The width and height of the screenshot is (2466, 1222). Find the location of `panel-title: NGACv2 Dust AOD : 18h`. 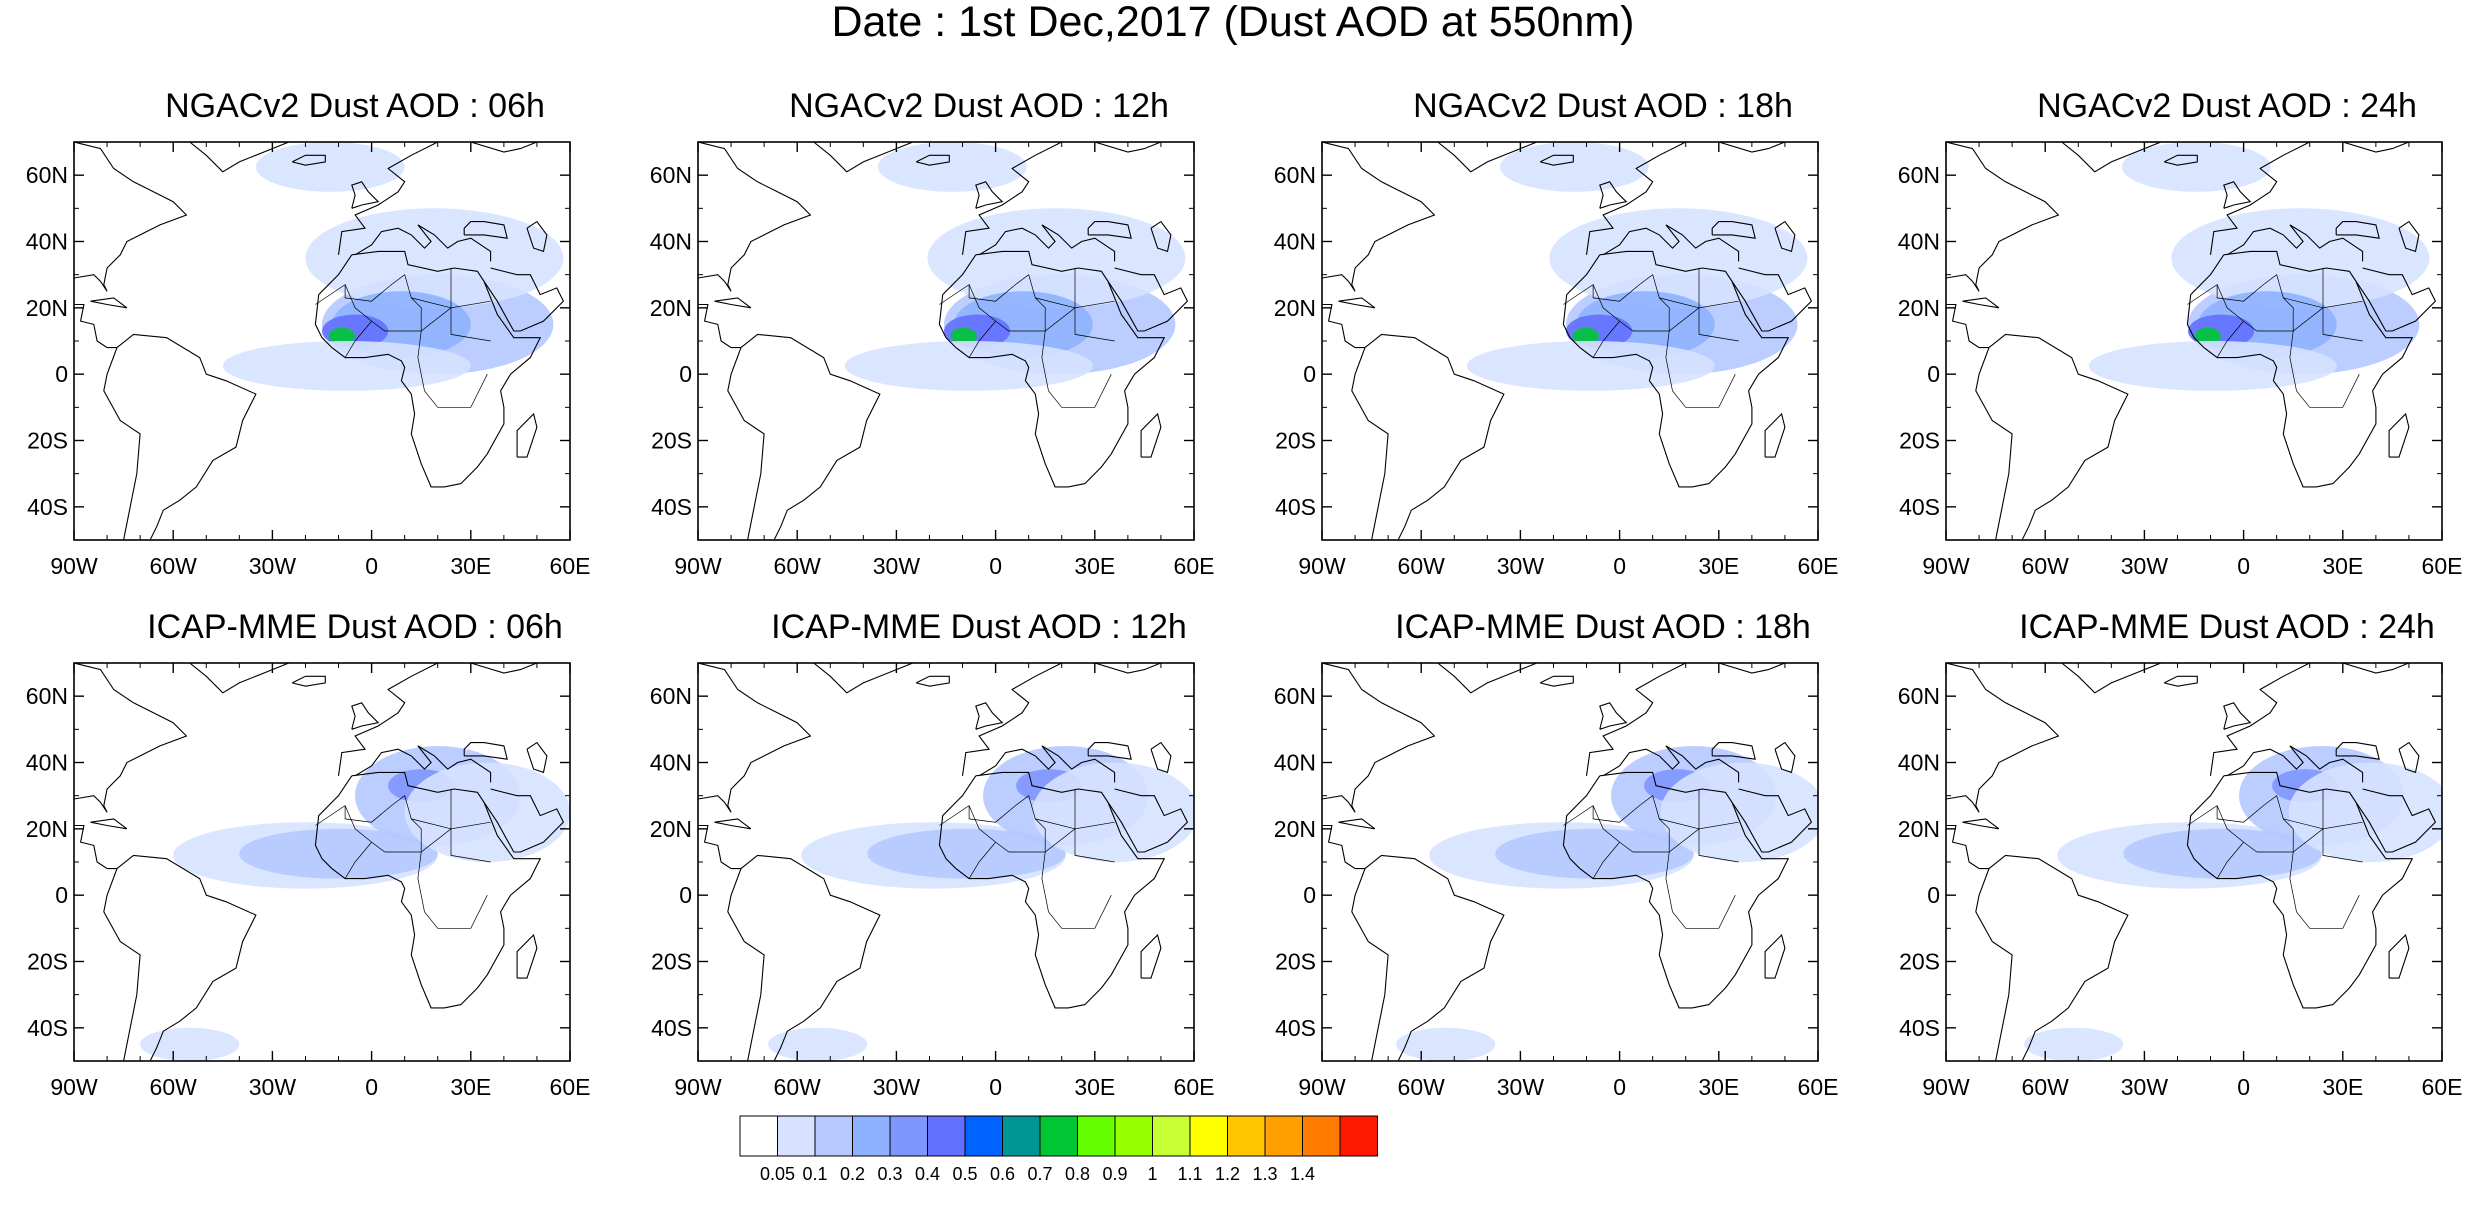

panel-title: NGACv2 Dust AOD : 18h is located at coordinates (1603, 106).